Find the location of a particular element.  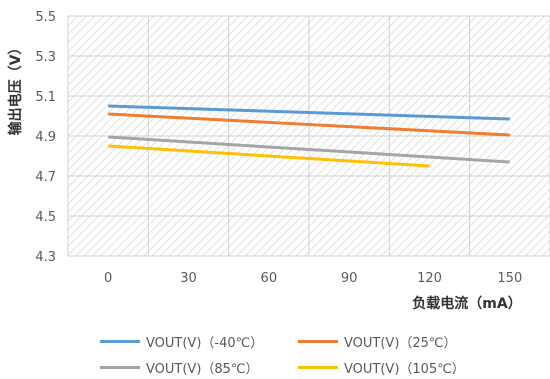

y-axis-title: 输出电压（V） is located at coordinates (15, 88).